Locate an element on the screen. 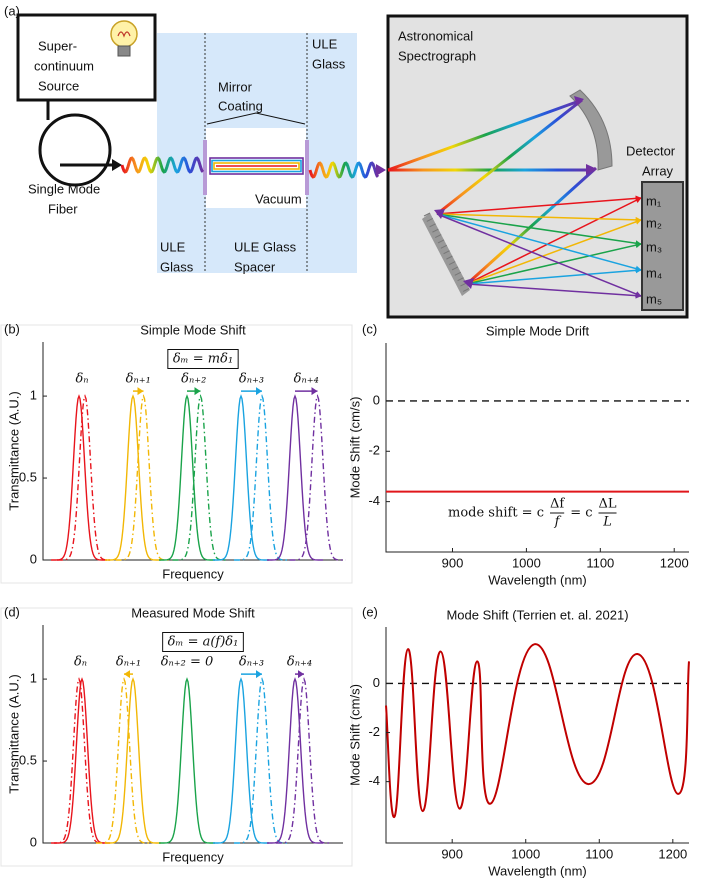 The height and width of the screenshot is (879, 708). line is located at coordinates (537, 730).